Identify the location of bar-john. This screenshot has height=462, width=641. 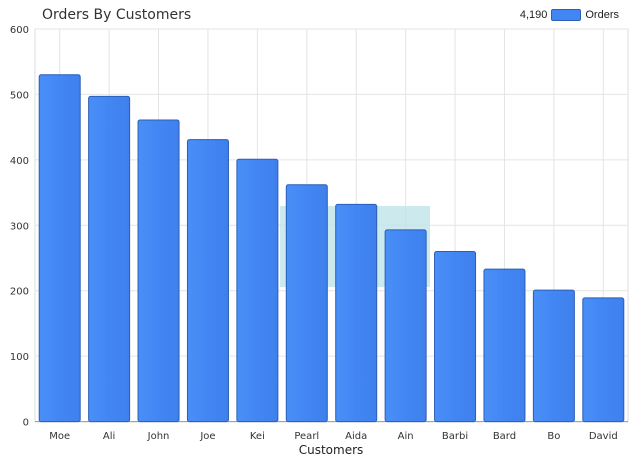
(158, 271).